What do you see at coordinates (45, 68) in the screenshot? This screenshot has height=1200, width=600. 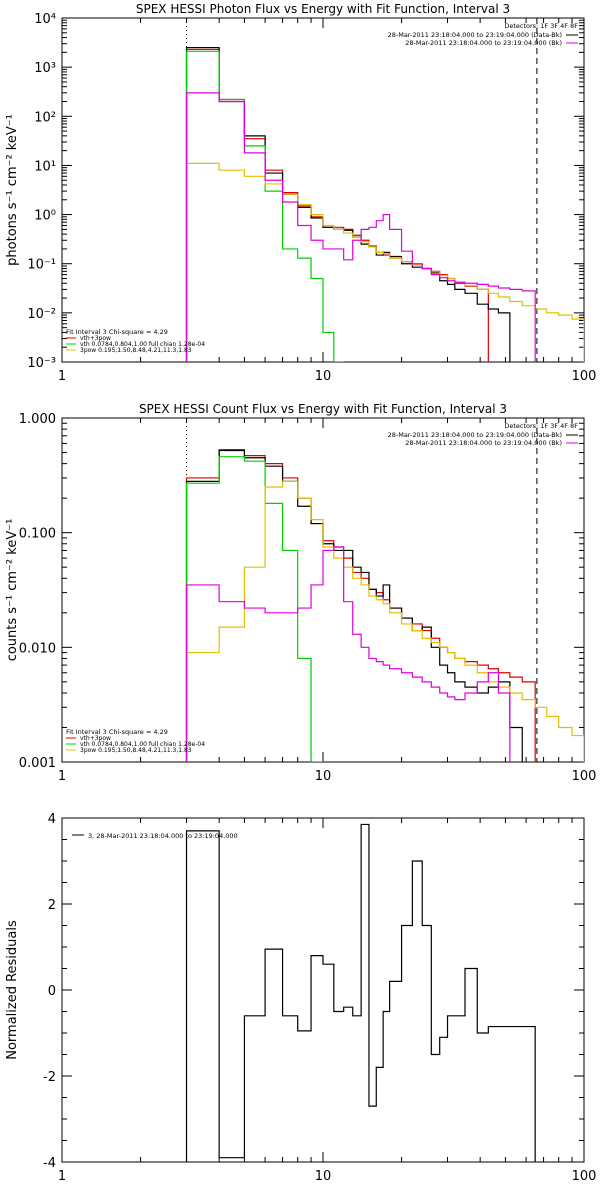 I see `y-tick-label: 10³` at bounding box center [45, 68].